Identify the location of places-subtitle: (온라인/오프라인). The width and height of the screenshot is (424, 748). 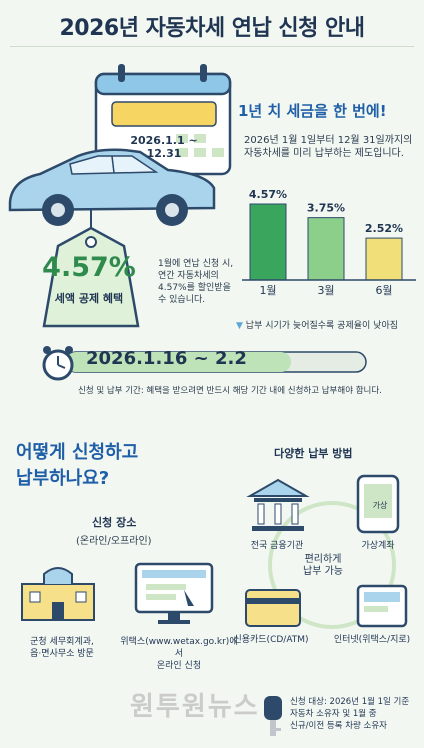
(114, 541).